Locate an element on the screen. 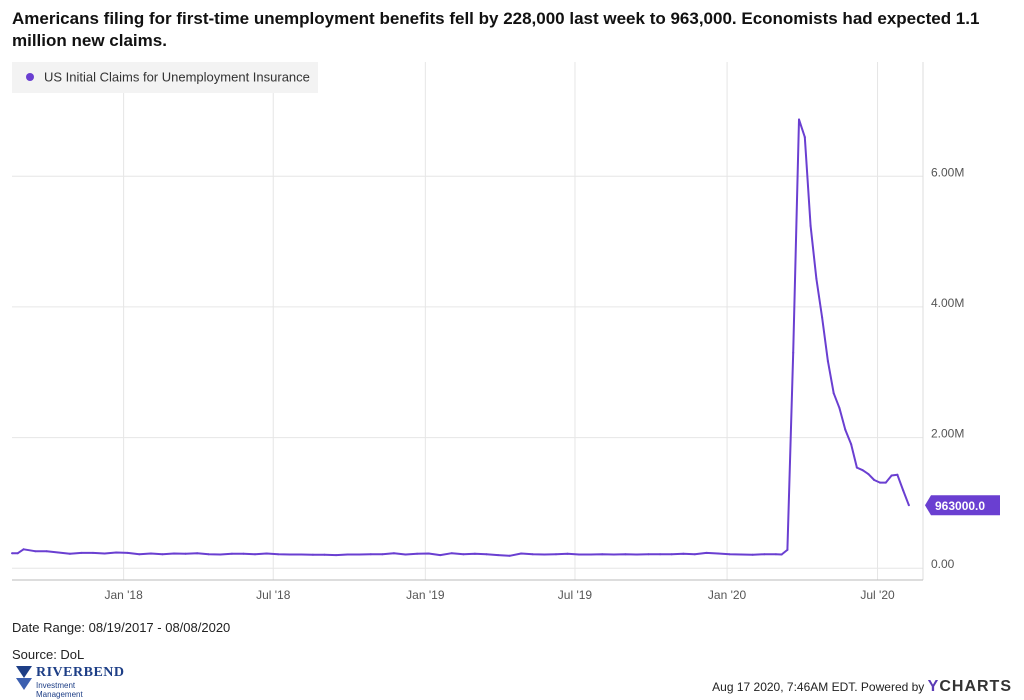  y-tick-label: 6.00M is located at coordinates (947, 172).